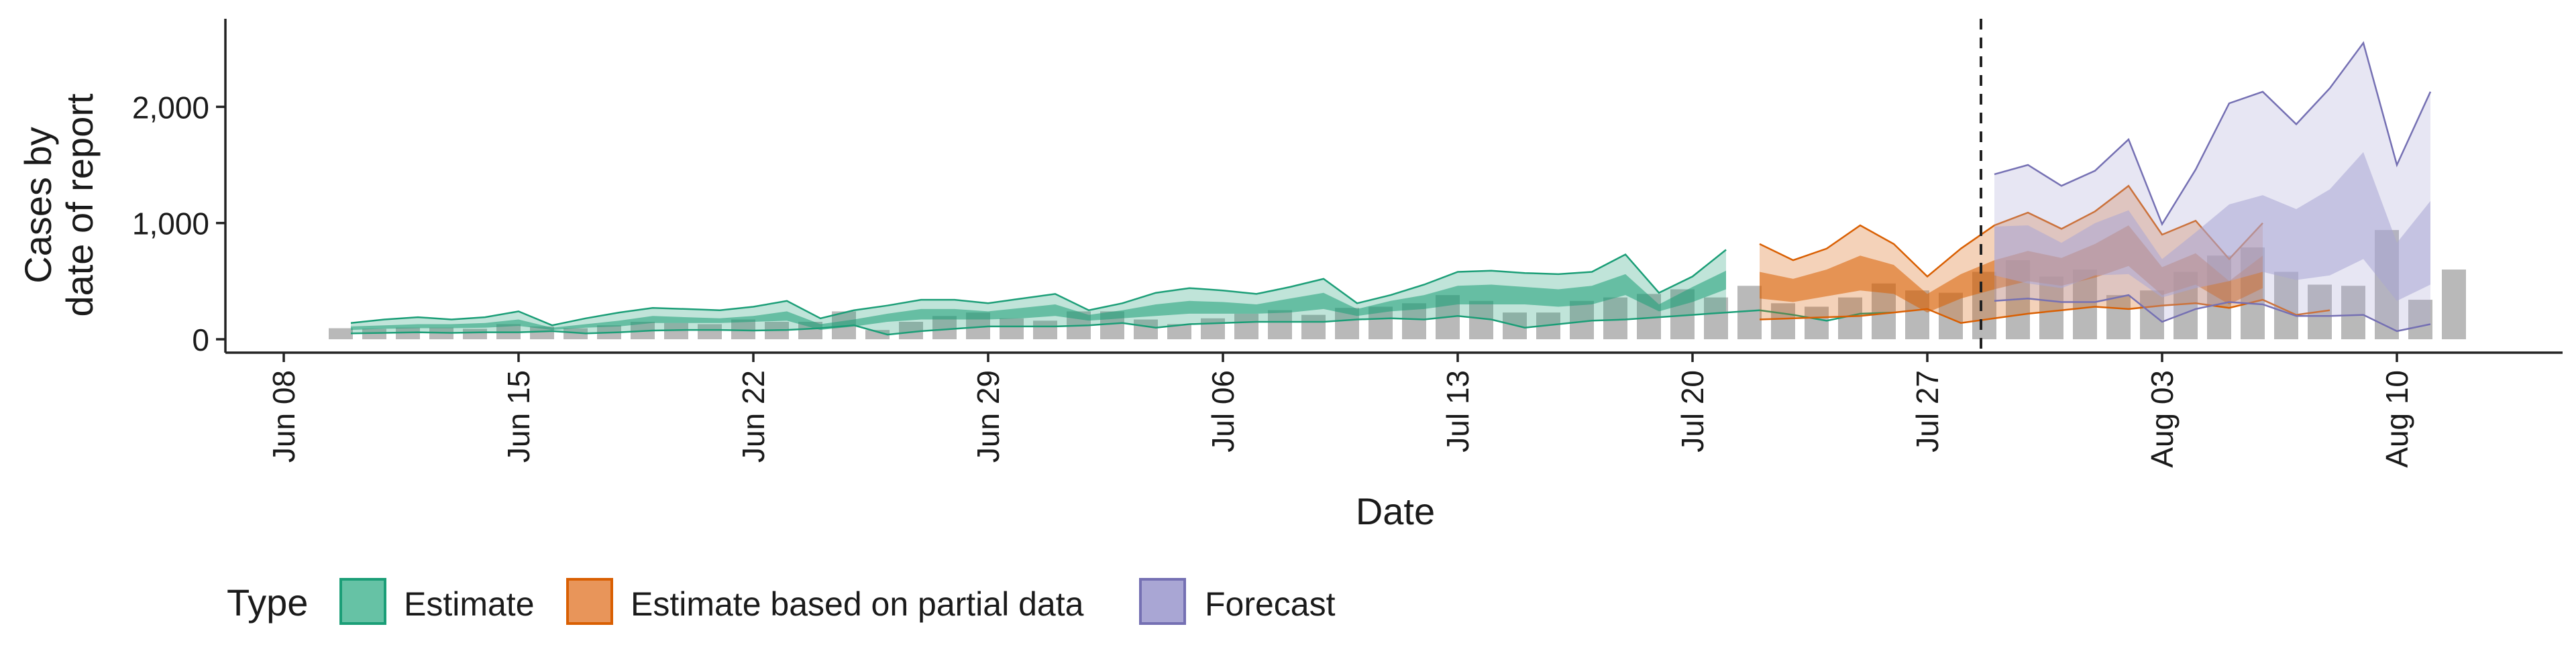  What do you see at coordinates (267, 602) in the screenshot?
I see `legend-title: Type` at bounding box center [267, 602].